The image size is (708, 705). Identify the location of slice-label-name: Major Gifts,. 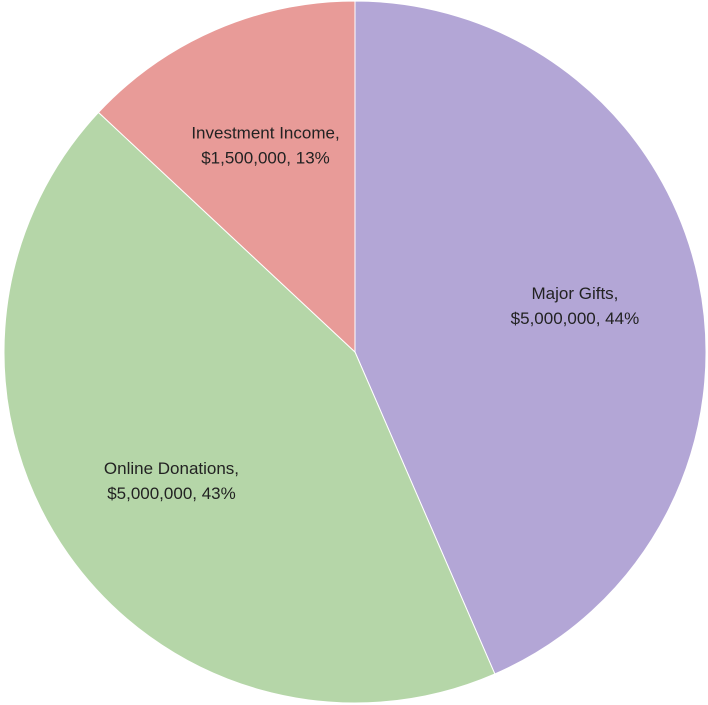
(574, 293).